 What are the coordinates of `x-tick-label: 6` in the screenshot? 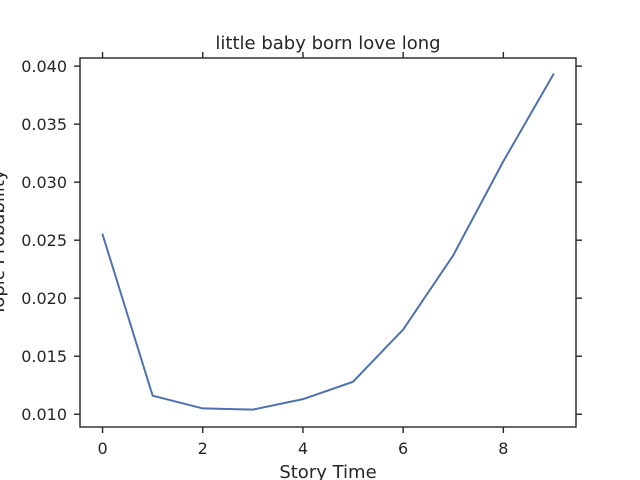 It's located at (403, 448).